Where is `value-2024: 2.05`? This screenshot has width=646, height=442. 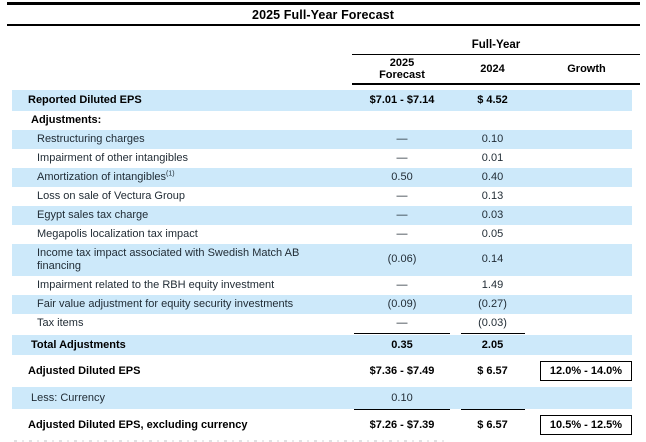
value-2024: 2.05 is located at coordinates (492, 344).